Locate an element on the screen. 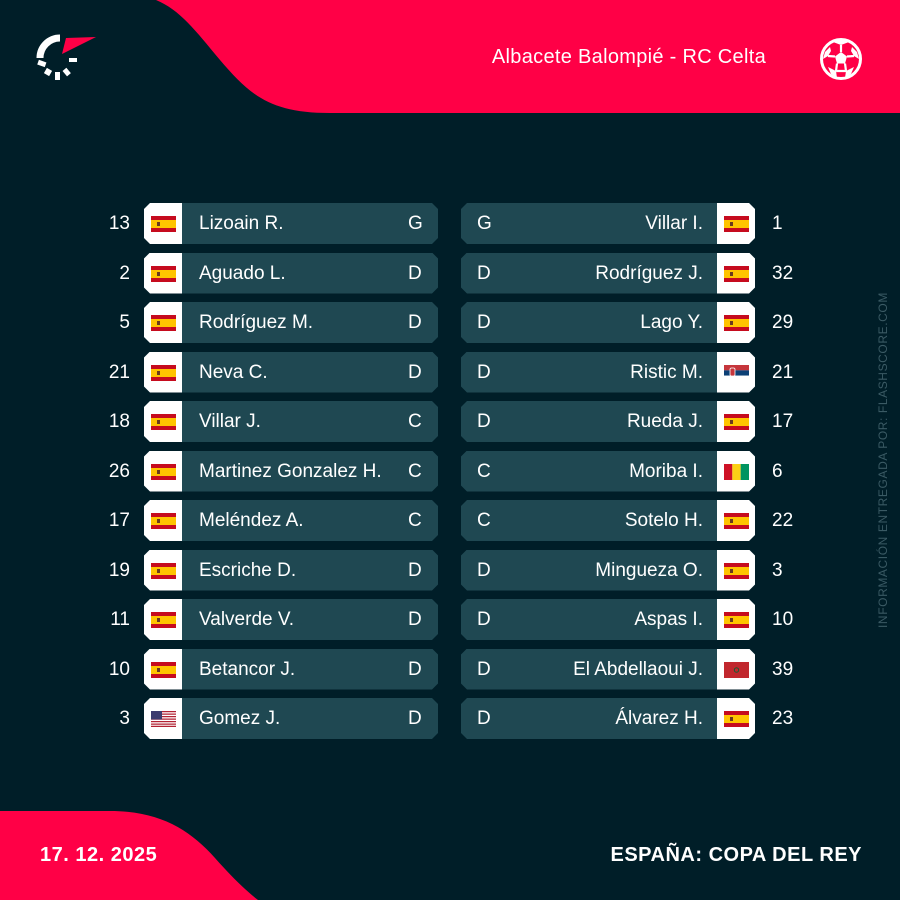 The height and width of the screenshot is (900, 900). shirt-number: 39 is located at coordinates (783, 669).